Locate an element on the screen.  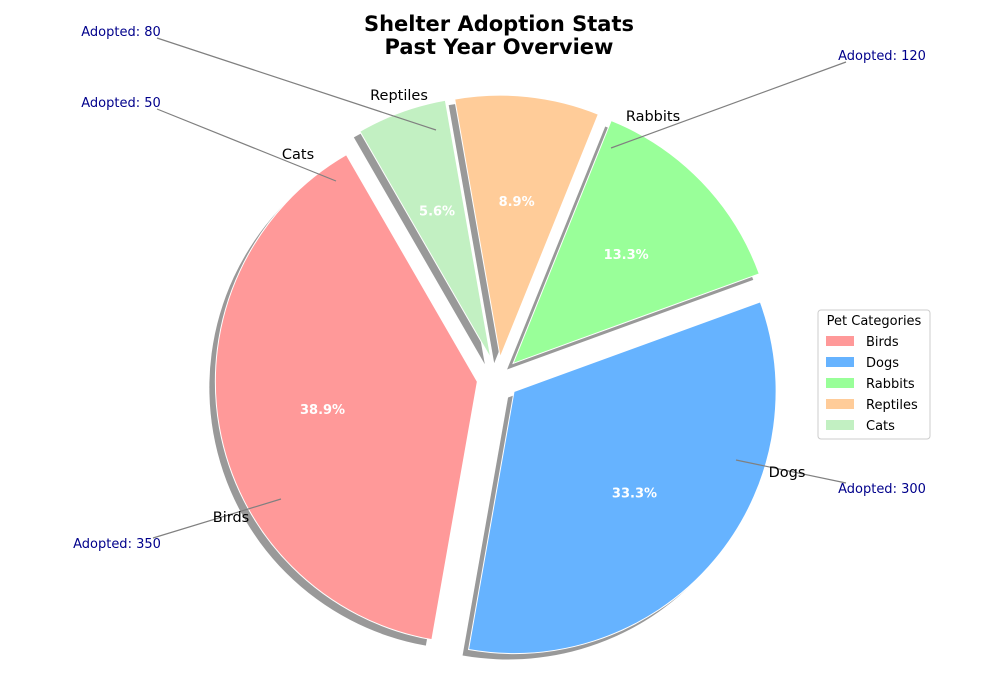
slice-rabbits is located at coordinates (636, 242).